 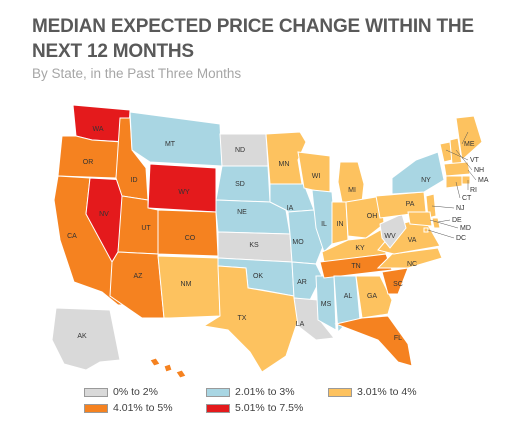 I want to click on state-hi, so click(x=168, y=368).